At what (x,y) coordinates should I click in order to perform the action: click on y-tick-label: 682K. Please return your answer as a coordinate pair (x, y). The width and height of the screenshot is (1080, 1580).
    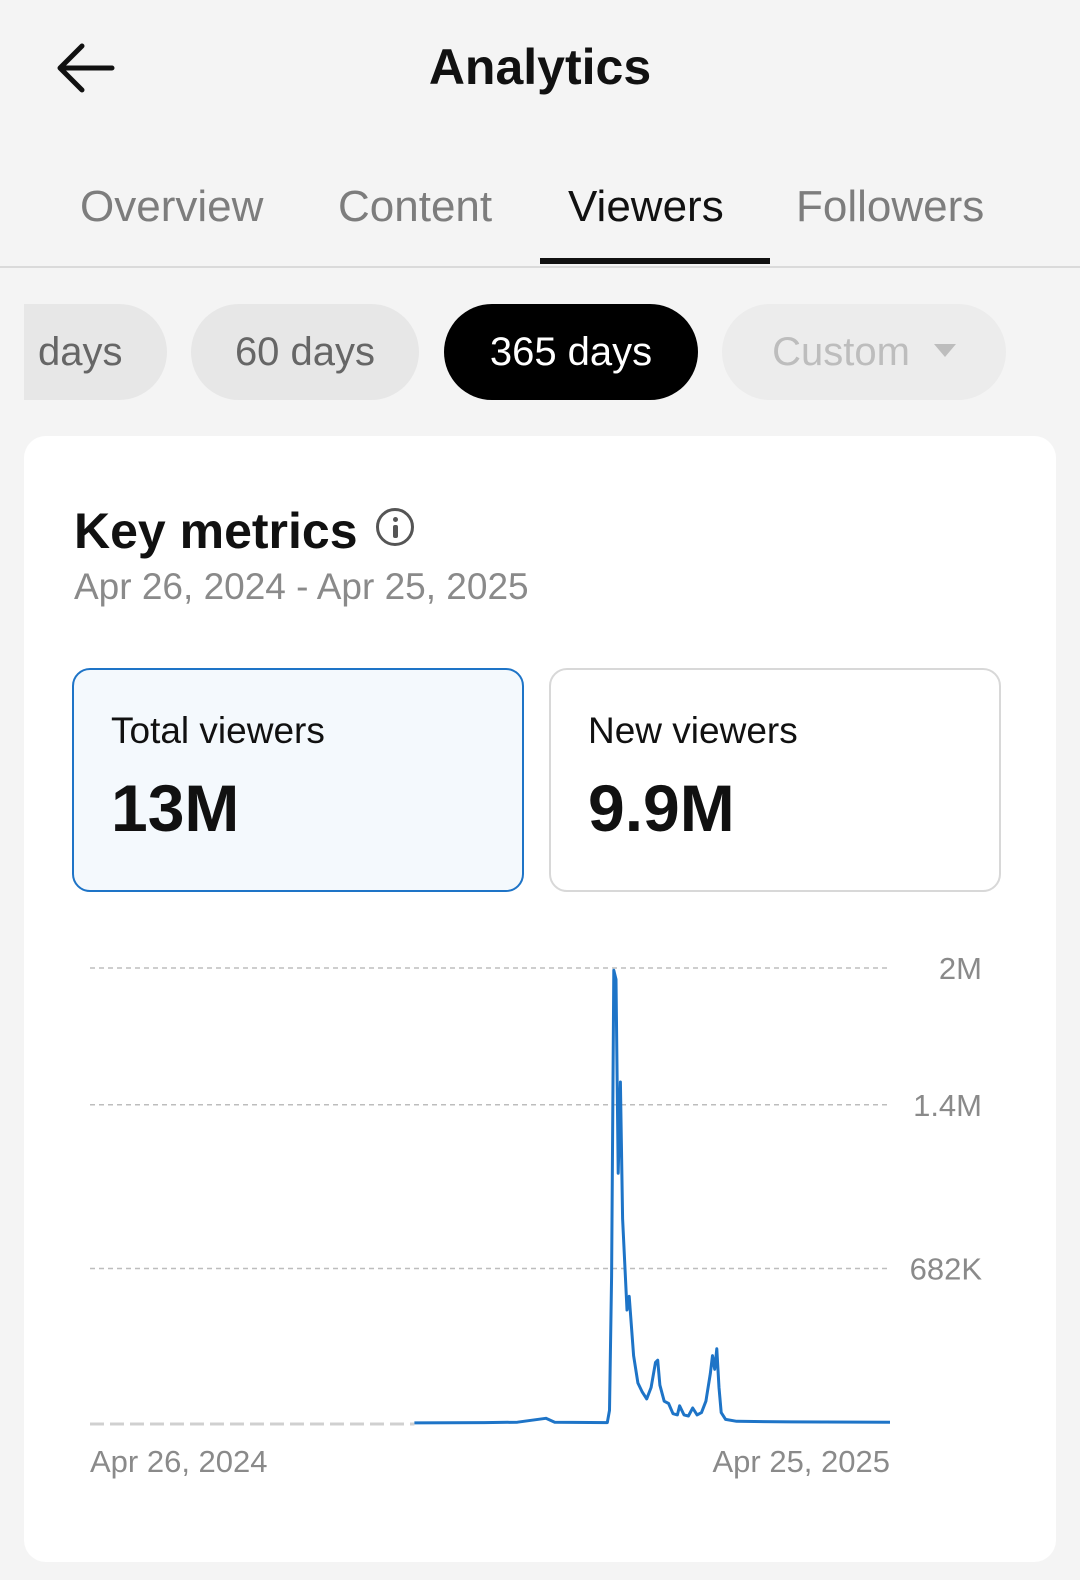
    Looking at the image, I should click on (946, 1269).